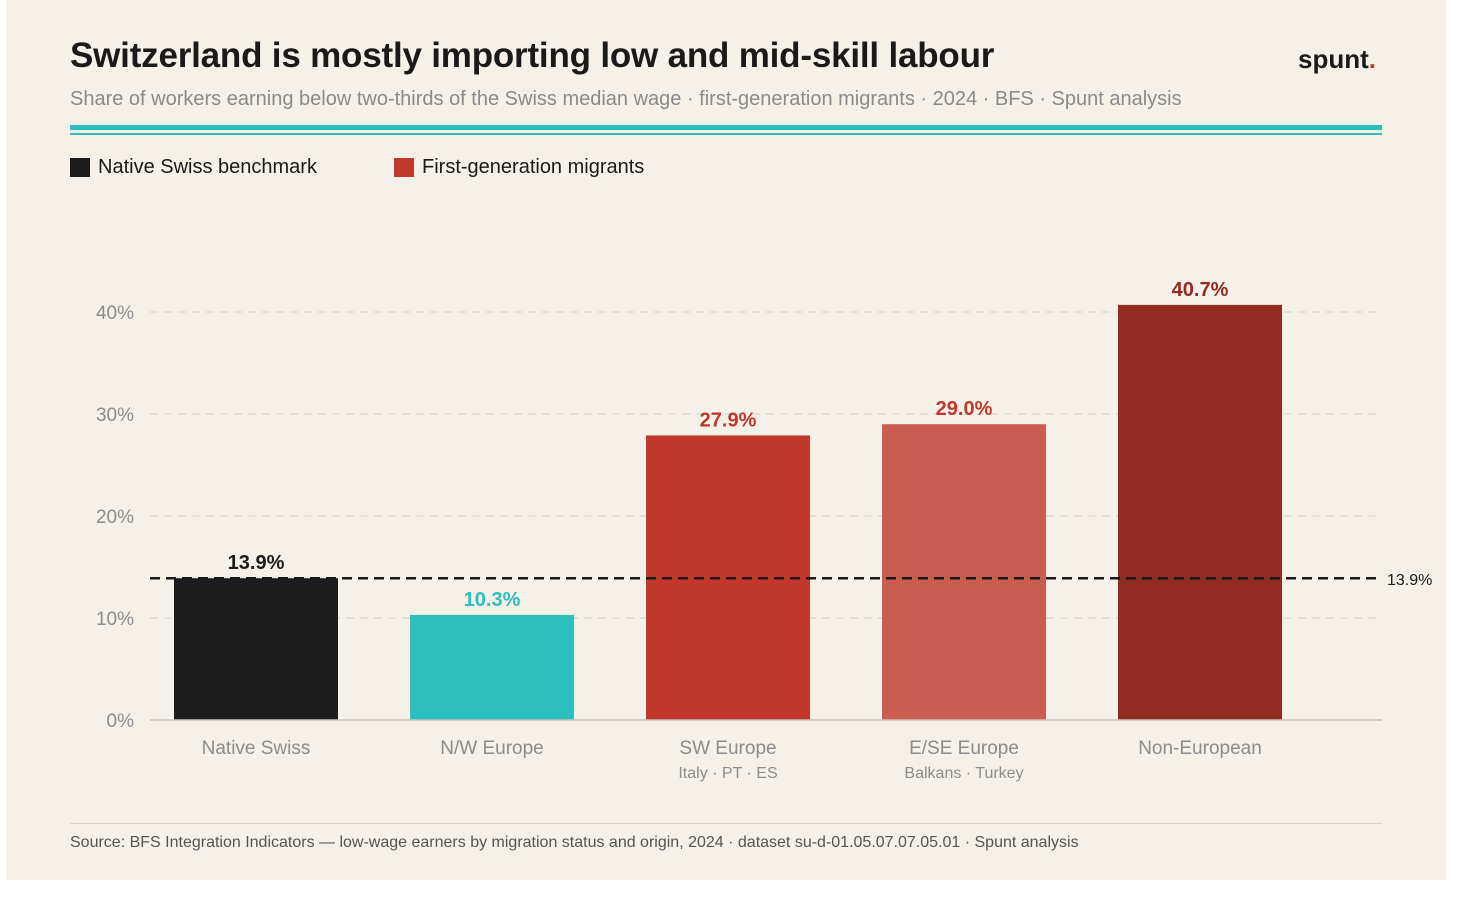 This screenshot has height=900, width=1472. I want to click on brand-logo: spunt., so click(1337, 59).